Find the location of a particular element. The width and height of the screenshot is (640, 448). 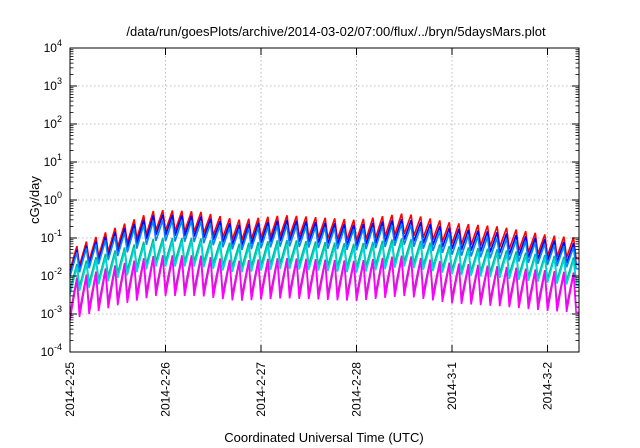

y-tick-label: 10¹ is located at coordinates (53, 160).